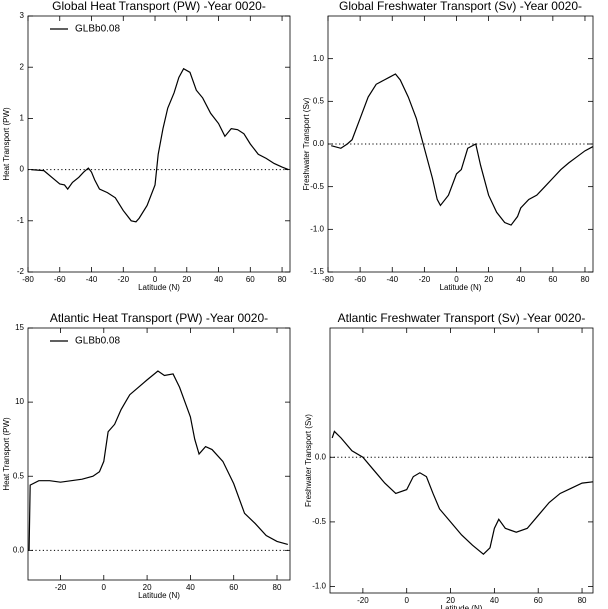 The width and height of the screenshot is (608, 609). Describe the element at coordinates (22, 118) in the screenshot. I see `y-tick-label: 1` at that location.